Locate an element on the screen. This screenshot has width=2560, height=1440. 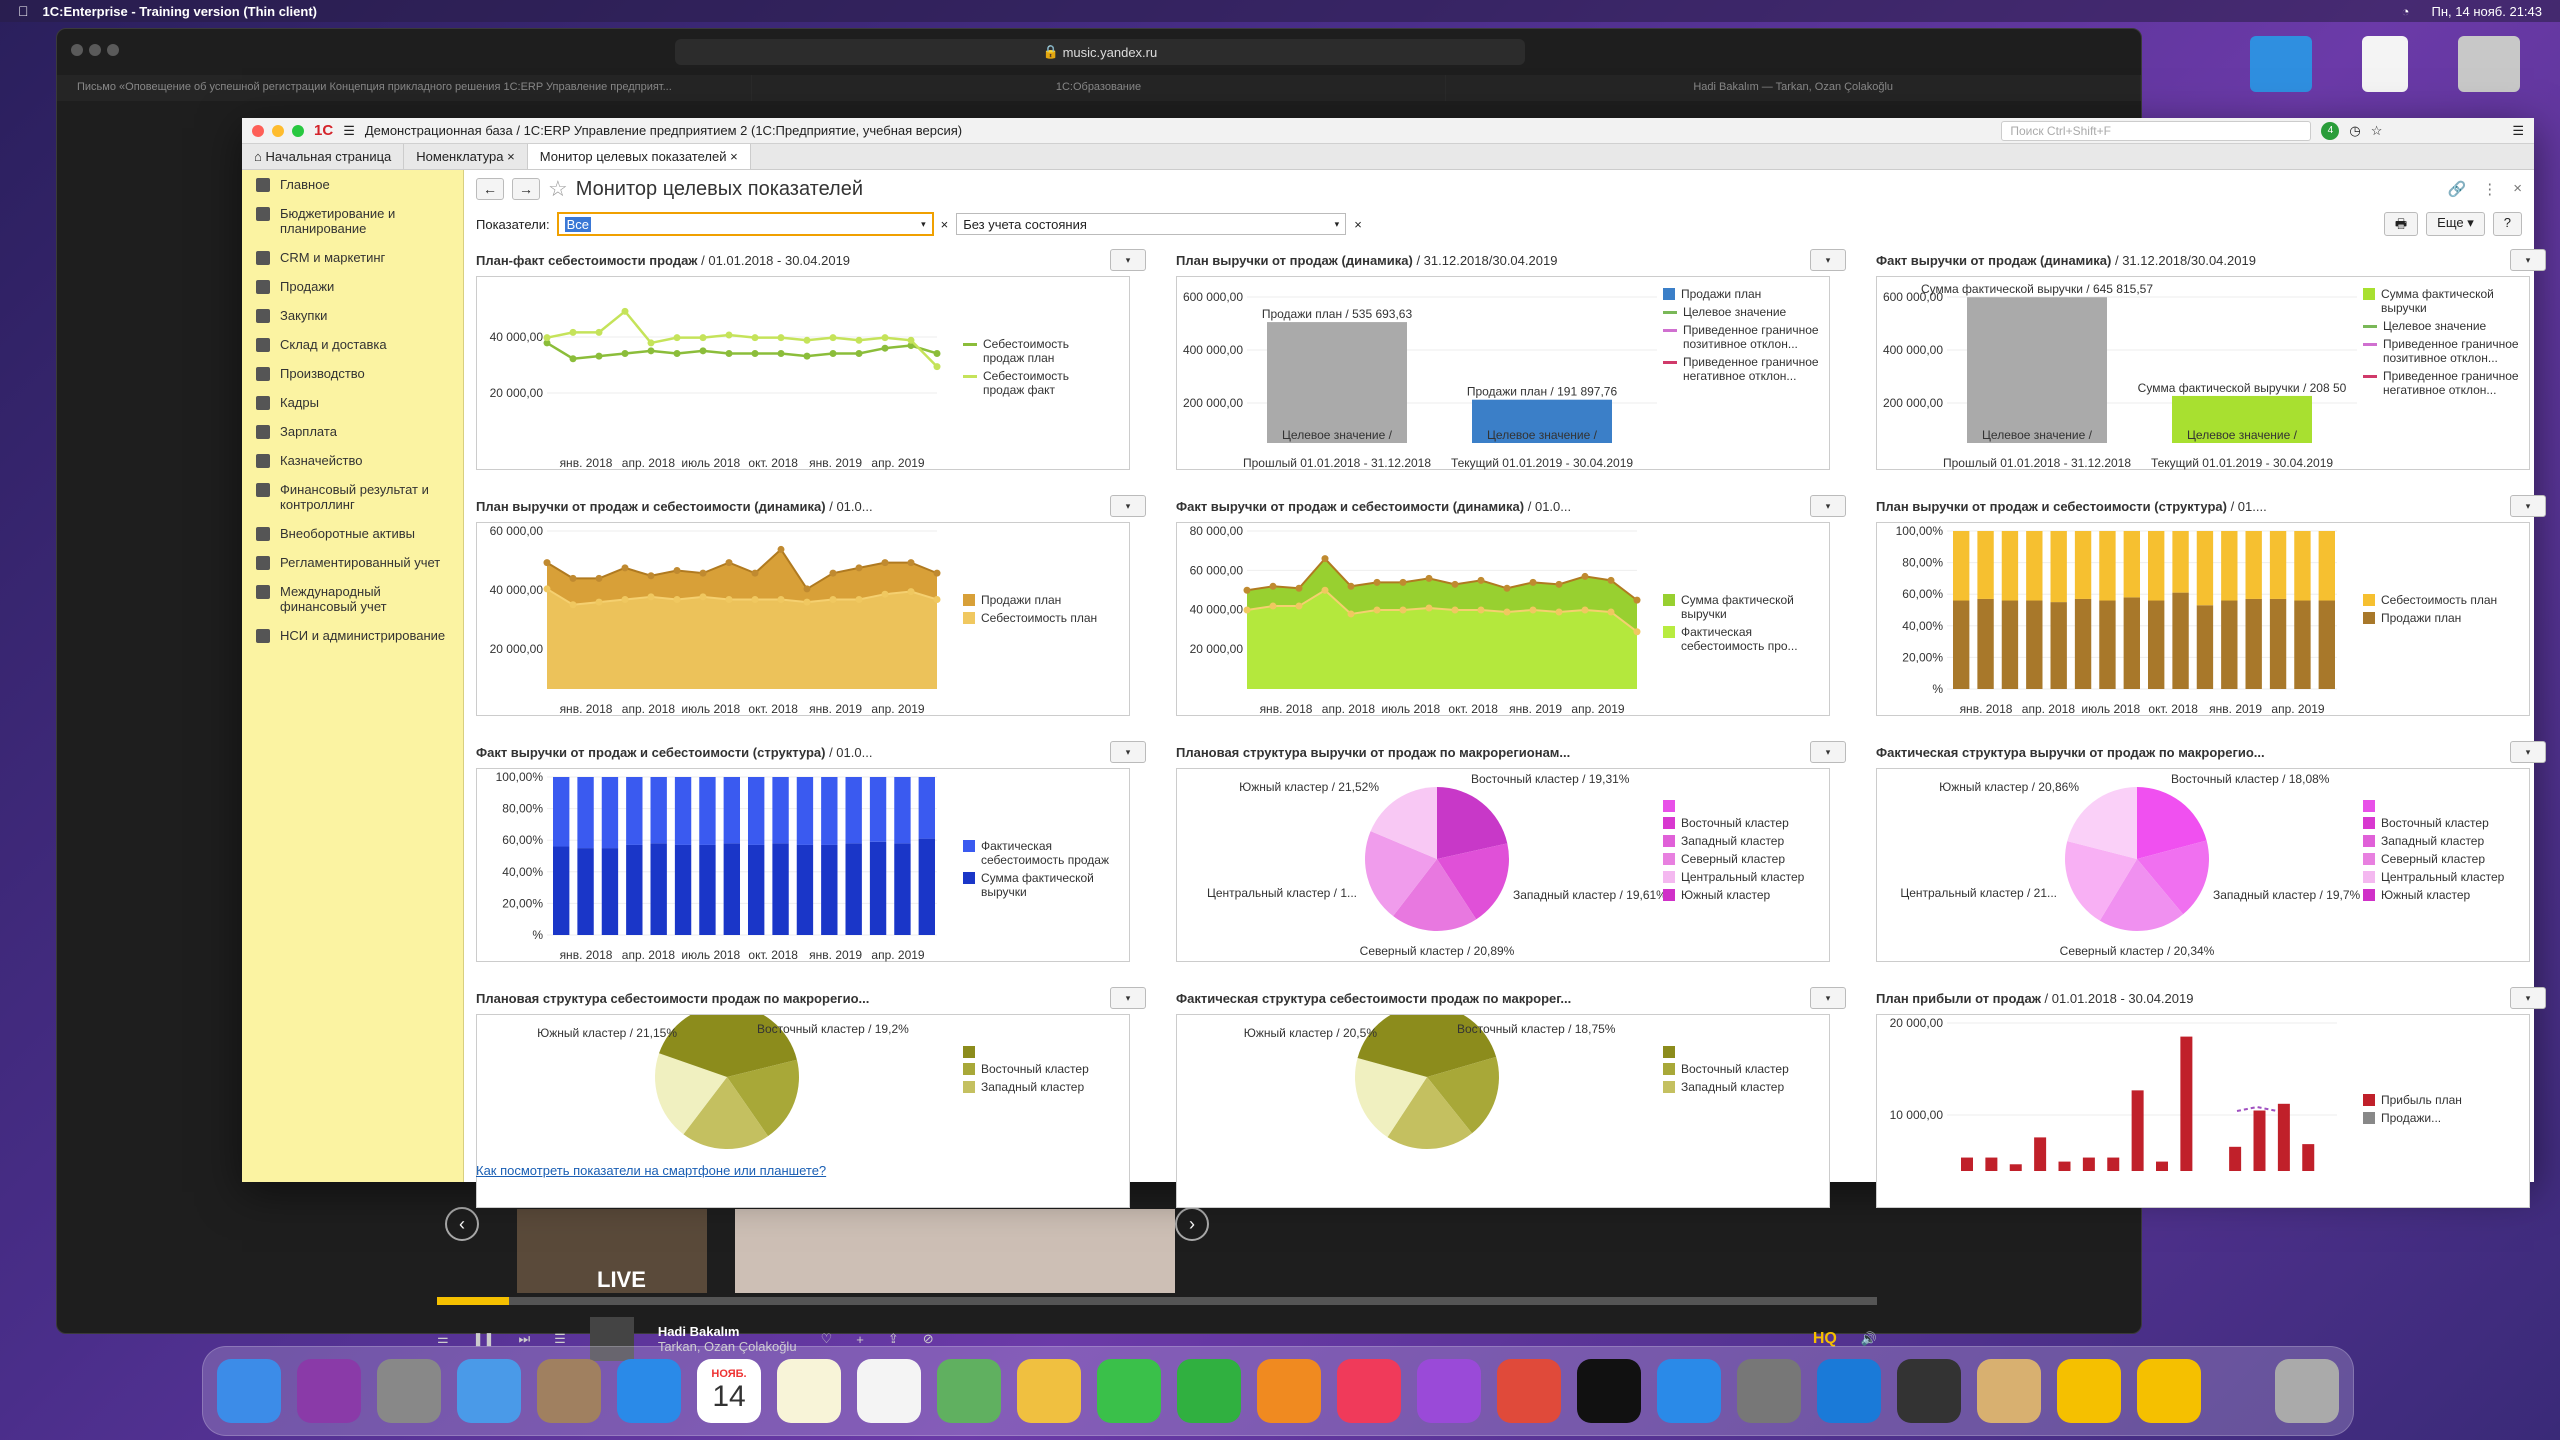
favorites-icon: ☆ is located at coordinates (2376, 130).